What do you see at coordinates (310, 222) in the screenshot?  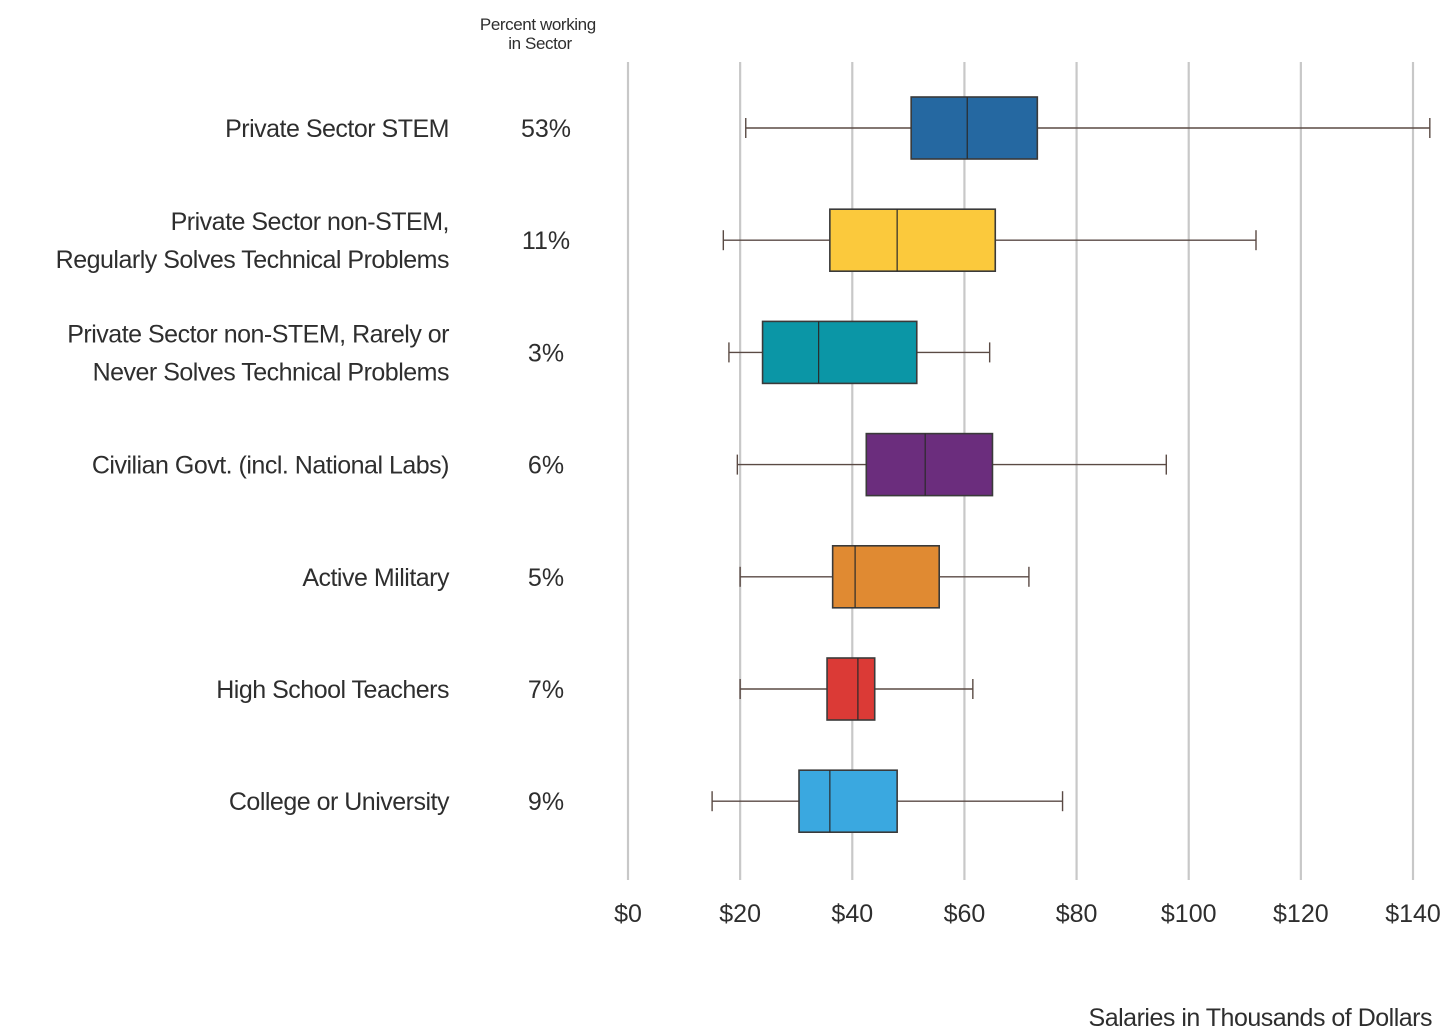 I see `category-label-line: Private Sector non-STEM,` at bounding box center [310, 222].